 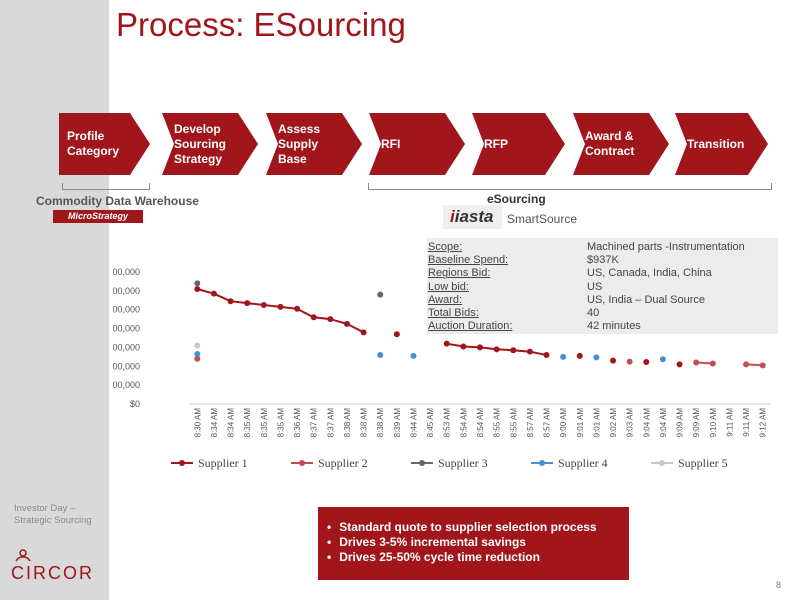 What do you see at coordinates (247, 423) in the screenshot?
I see `x-tick-label: 8:35 AM` at bounding box center [247, 423].